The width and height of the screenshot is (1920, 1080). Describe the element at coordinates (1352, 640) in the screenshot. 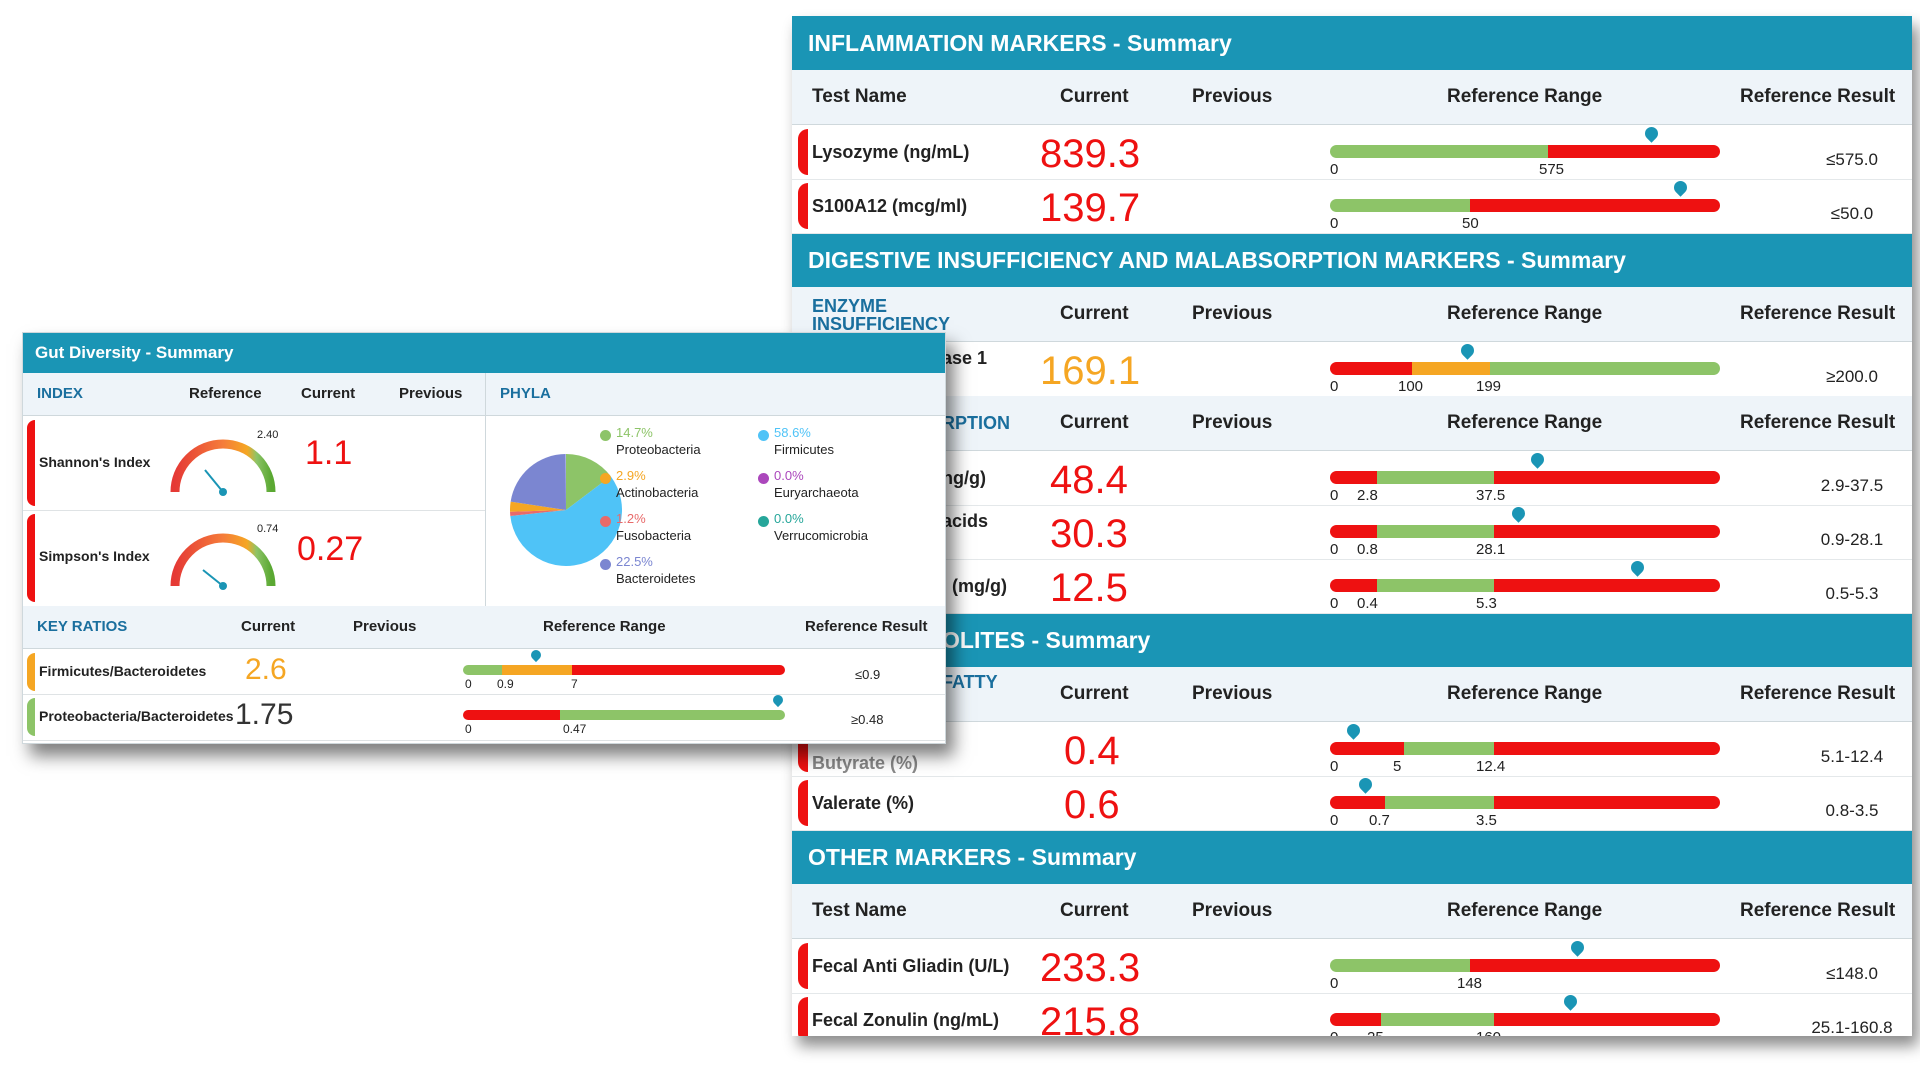

I see `metabolites-title: OLITES - Summary` at that location.